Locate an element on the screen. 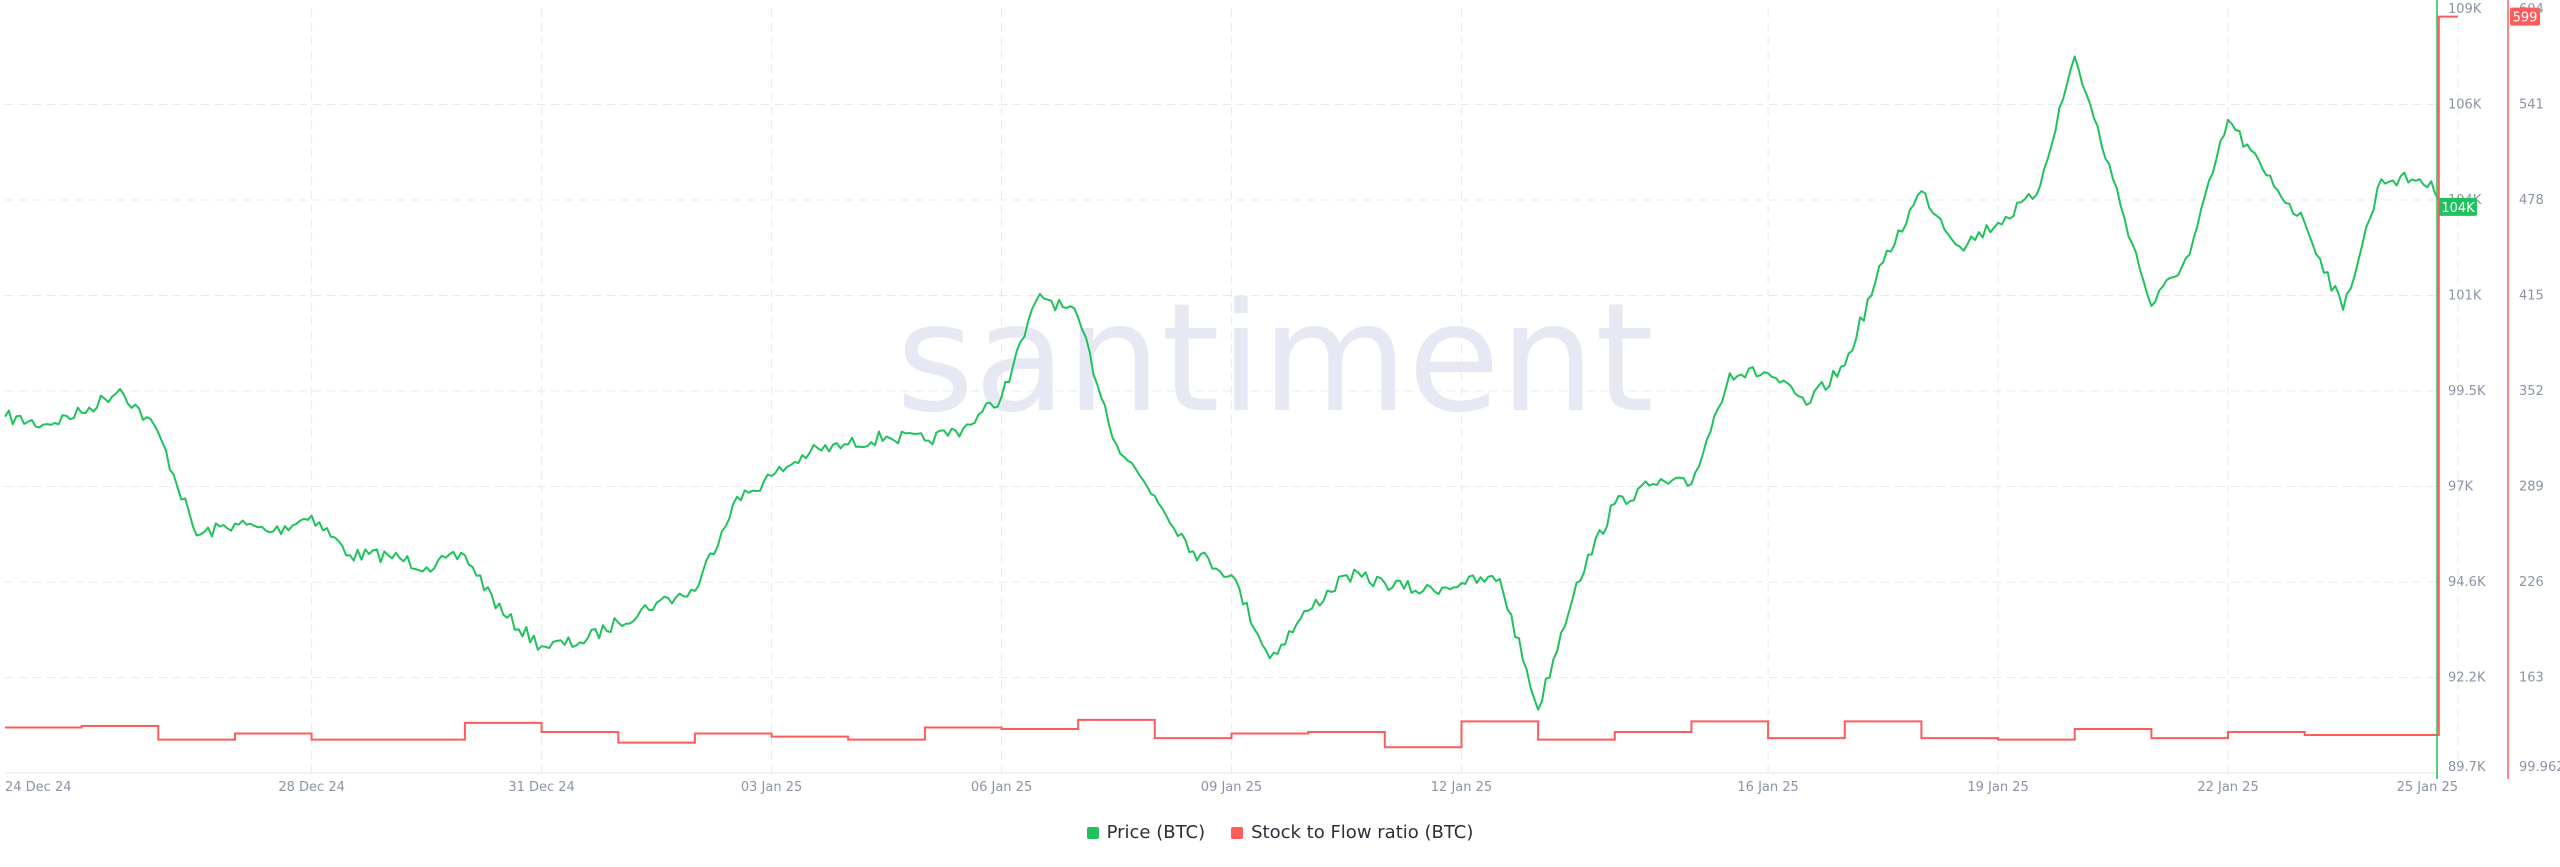  x-tick-label: 09 Jan 25 is located at coordinates (1231, 787).